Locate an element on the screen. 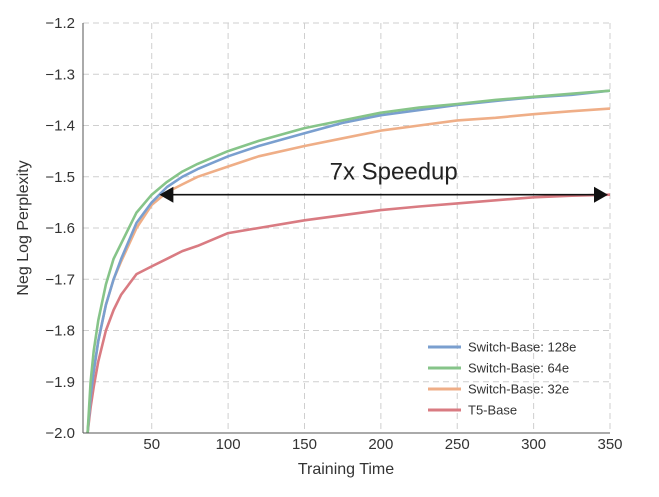 The height and width of the screenshot is (497, 659). x-tick-label: 300 is located at coordinates (533, 444).